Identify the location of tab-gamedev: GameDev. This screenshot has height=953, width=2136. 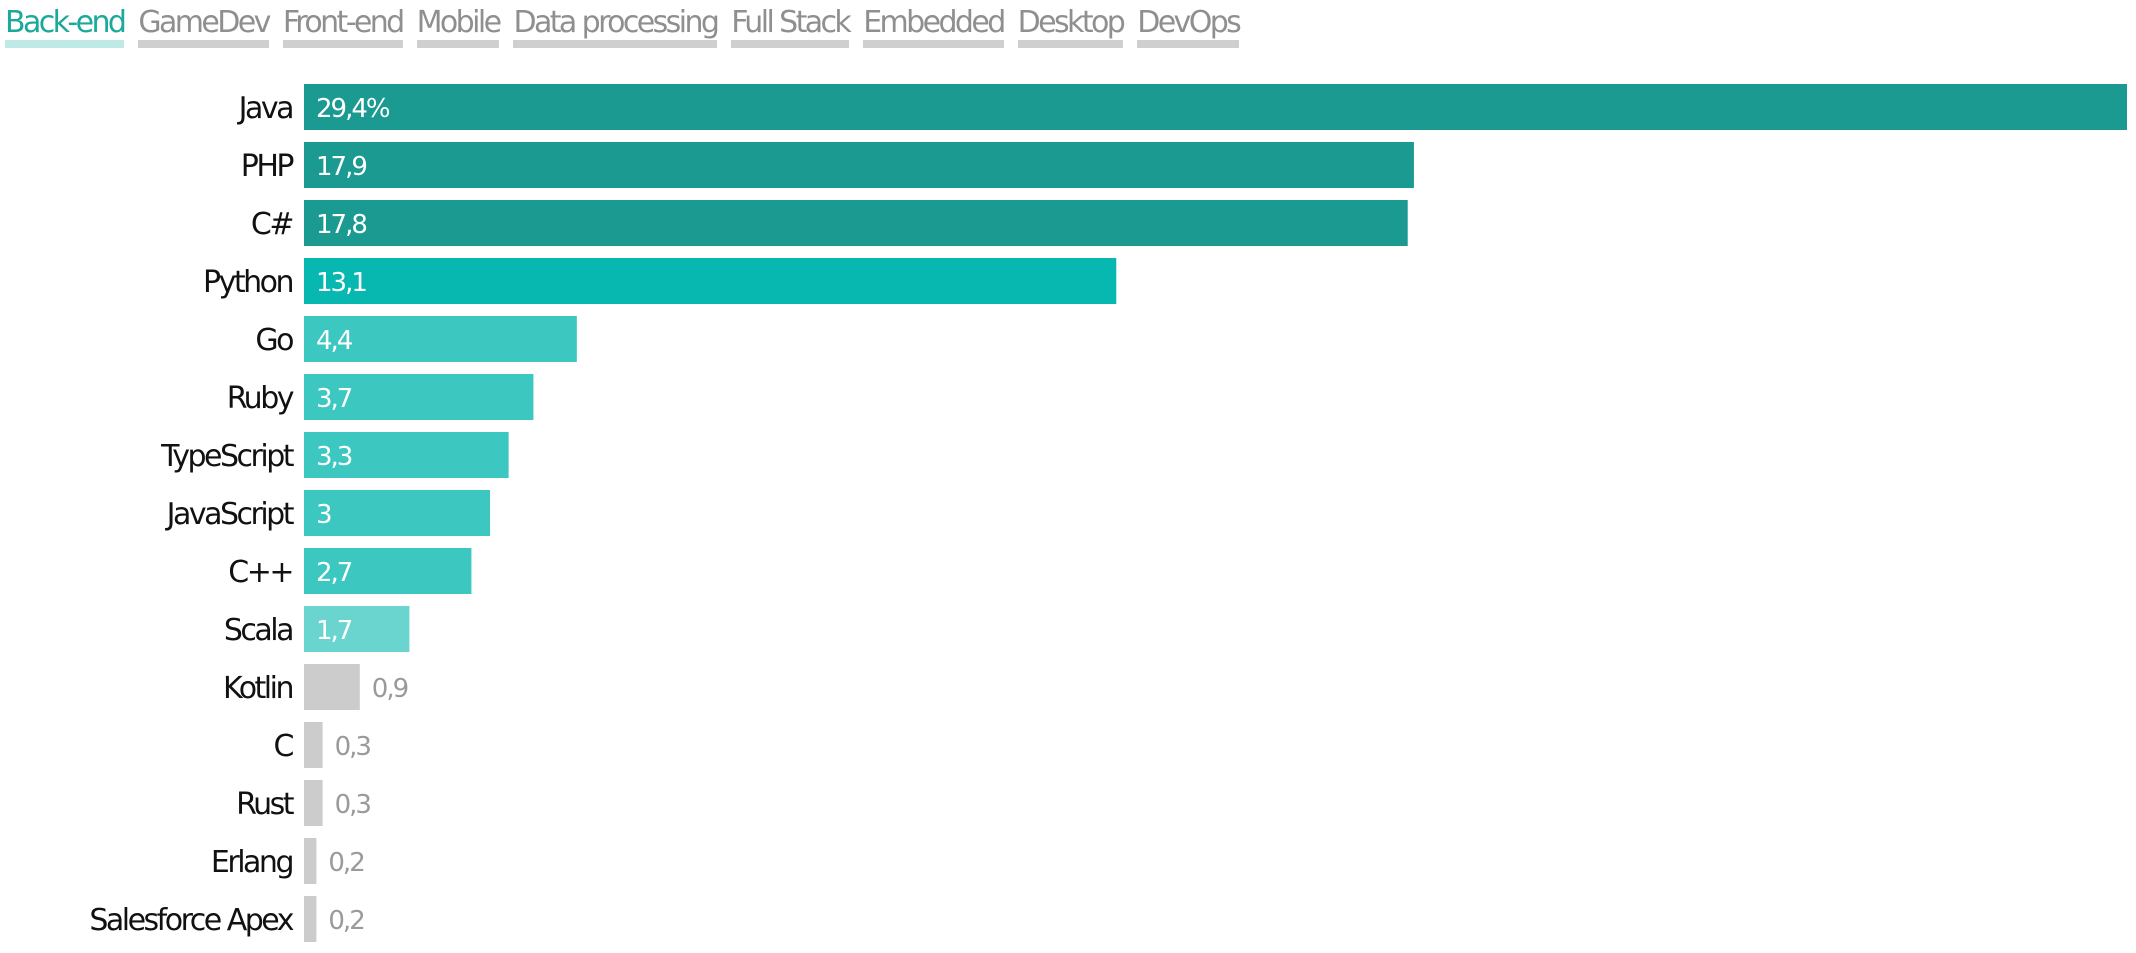
(204, 24).